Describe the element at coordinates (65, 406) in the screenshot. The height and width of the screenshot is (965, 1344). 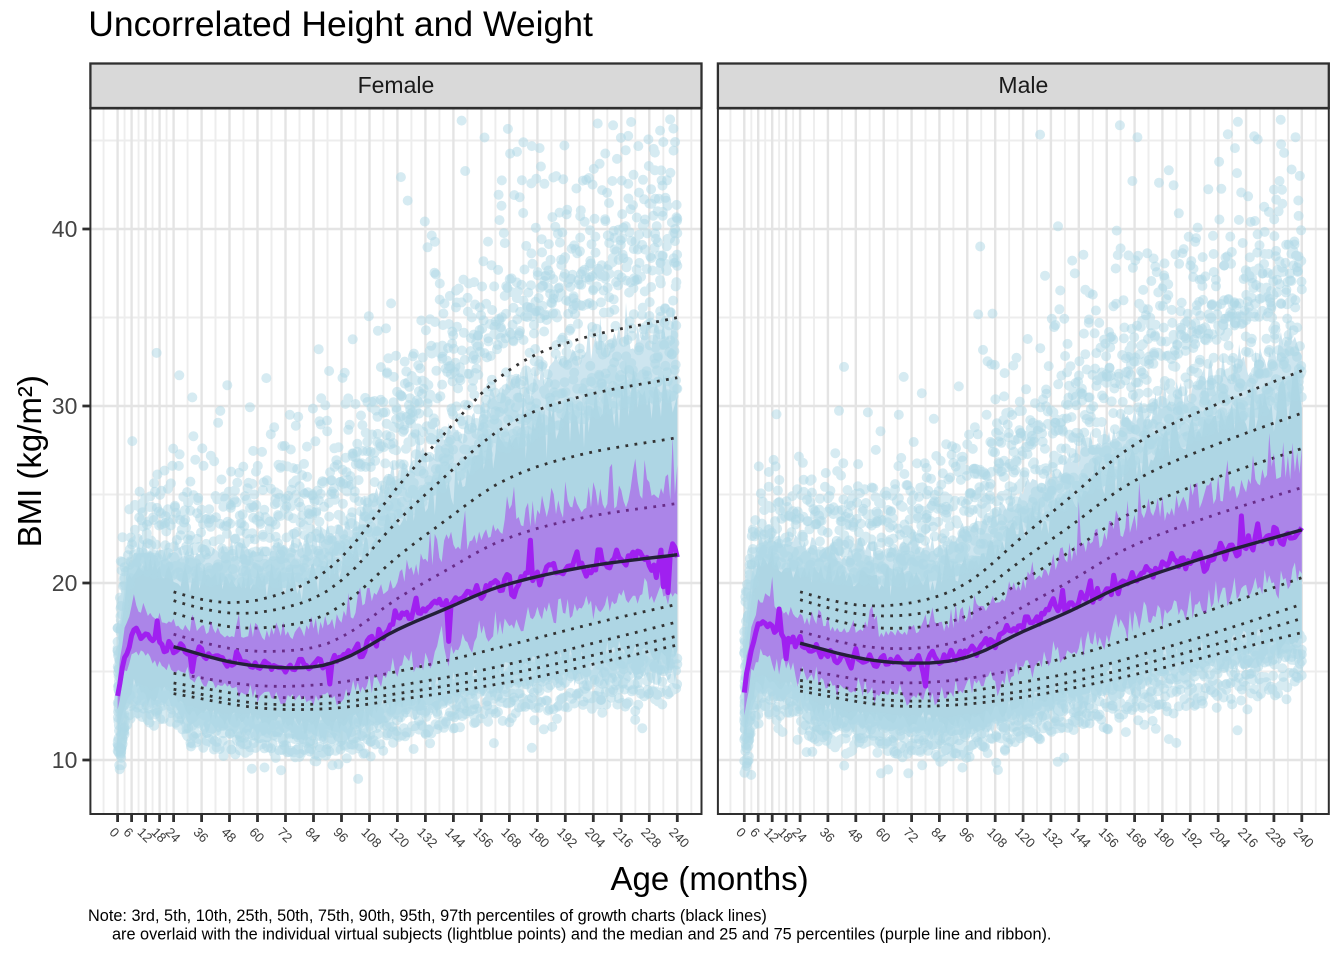
I see `svg-text: 30` at that location.